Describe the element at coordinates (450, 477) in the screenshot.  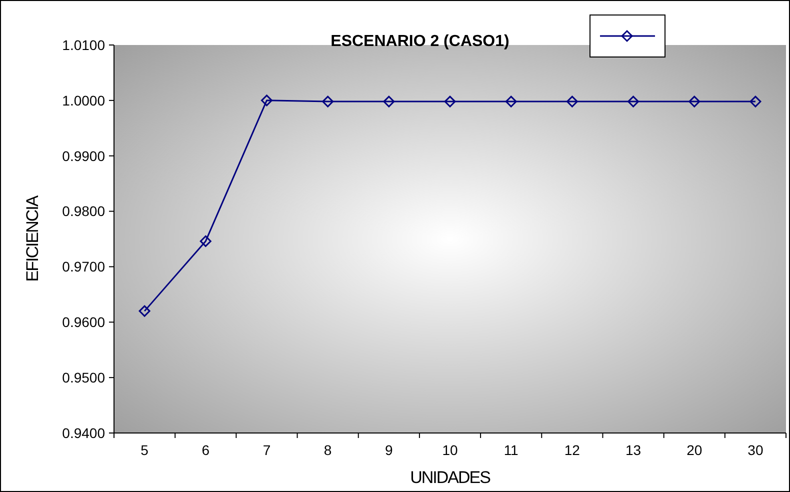
I see `x-axis-title: UNIDADES` at that location.